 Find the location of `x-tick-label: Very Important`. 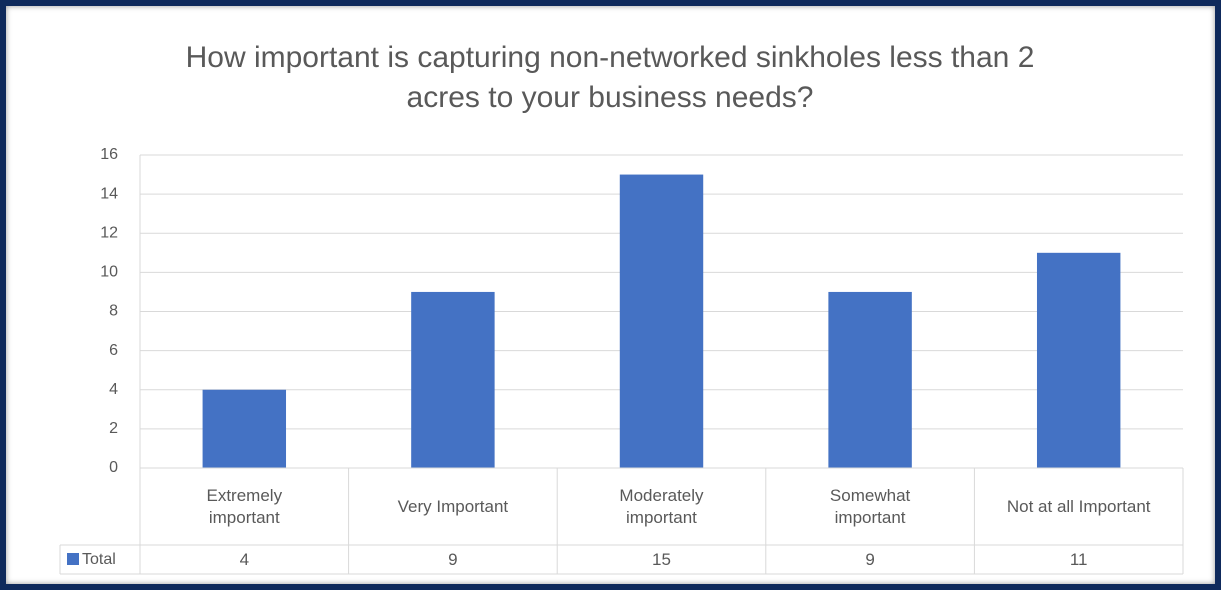

x-tick-label: Very Important is located at coordinates (453, 506).